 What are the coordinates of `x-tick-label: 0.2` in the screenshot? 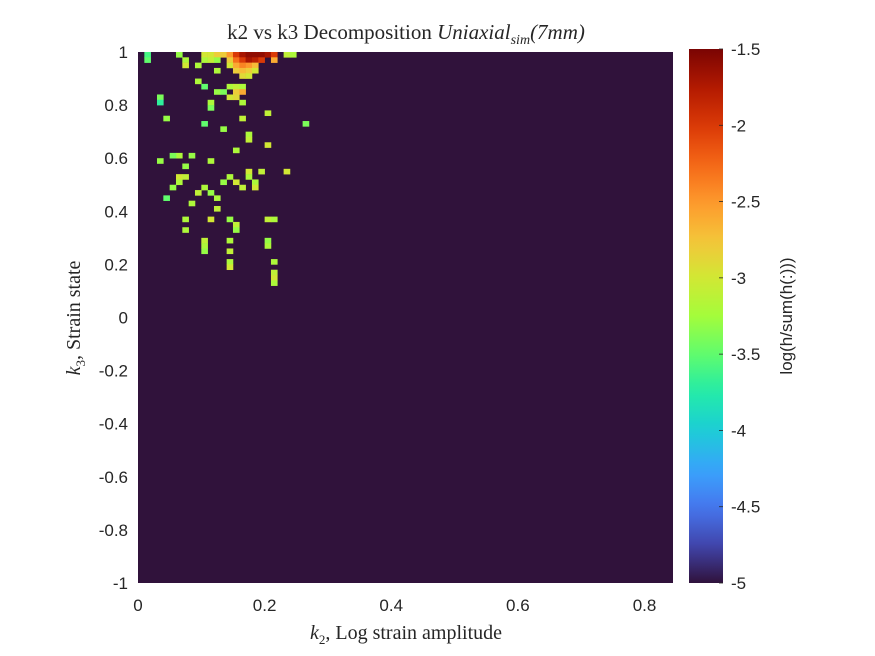 It's located at (265, 605).